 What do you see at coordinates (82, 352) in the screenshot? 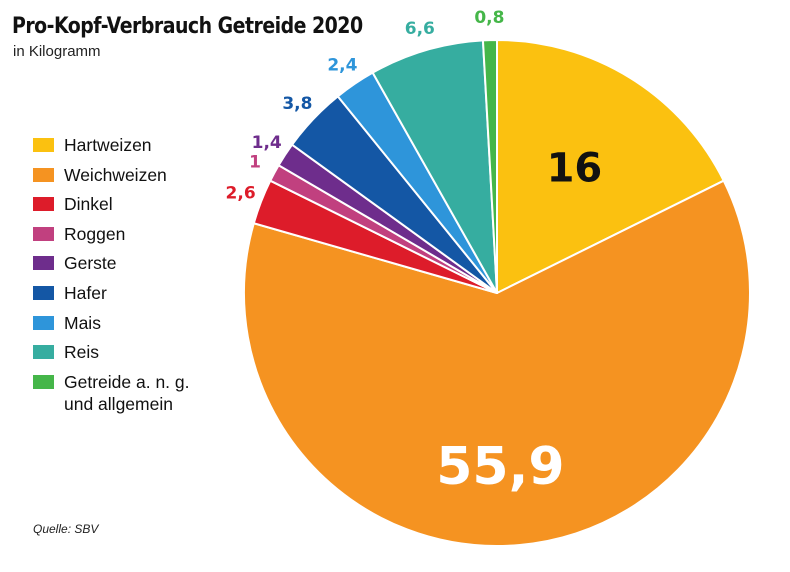
I see `legend-label: Reis` at bounding box center [82, 352].